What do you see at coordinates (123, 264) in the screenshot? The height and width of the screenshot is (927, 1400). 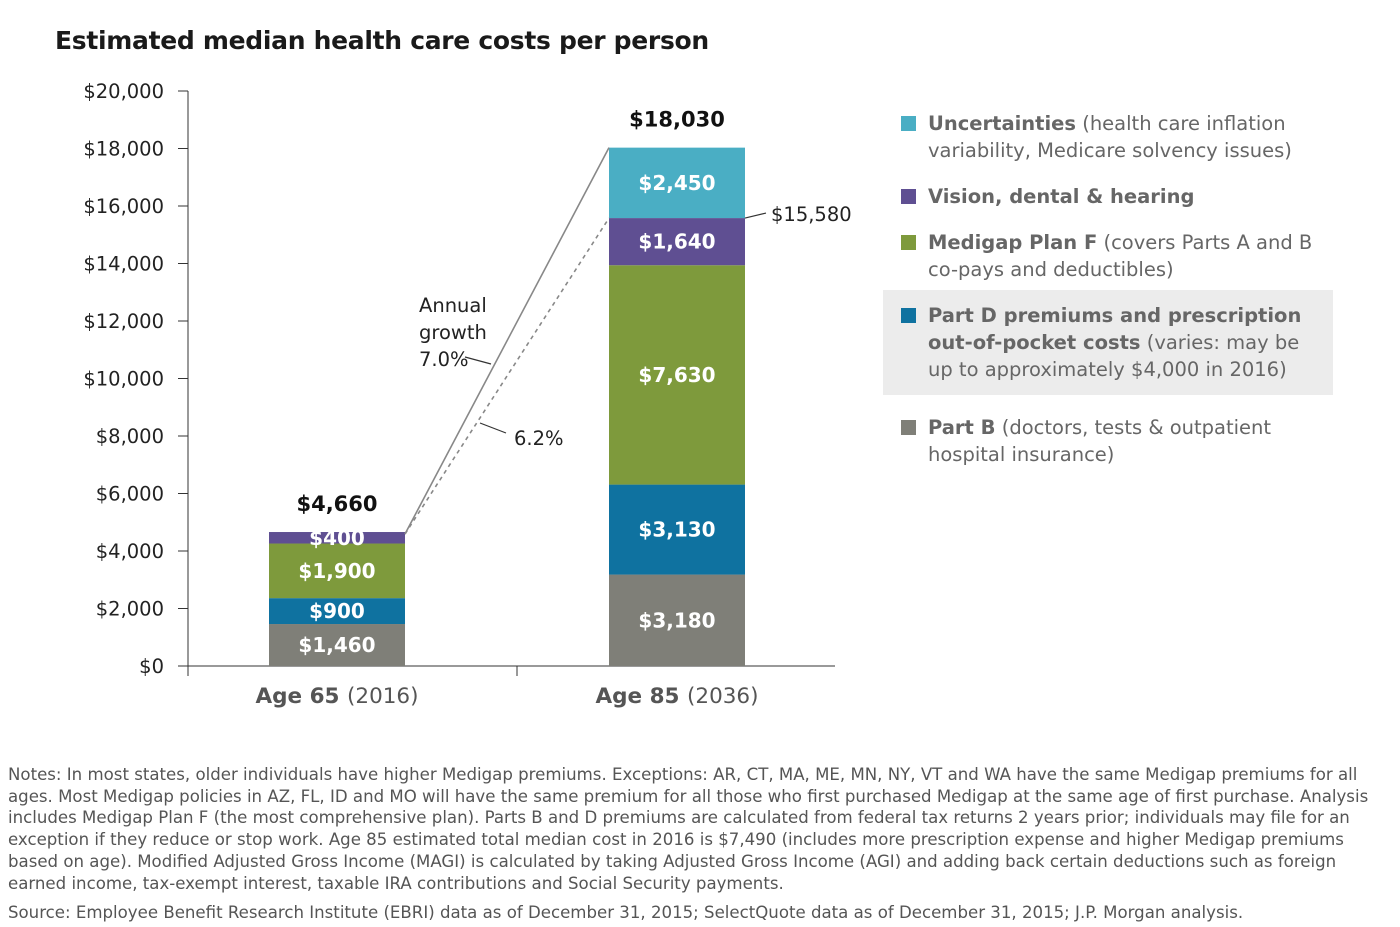 I see `y-tick-label: $14,000` at bounding box center [123, 264].